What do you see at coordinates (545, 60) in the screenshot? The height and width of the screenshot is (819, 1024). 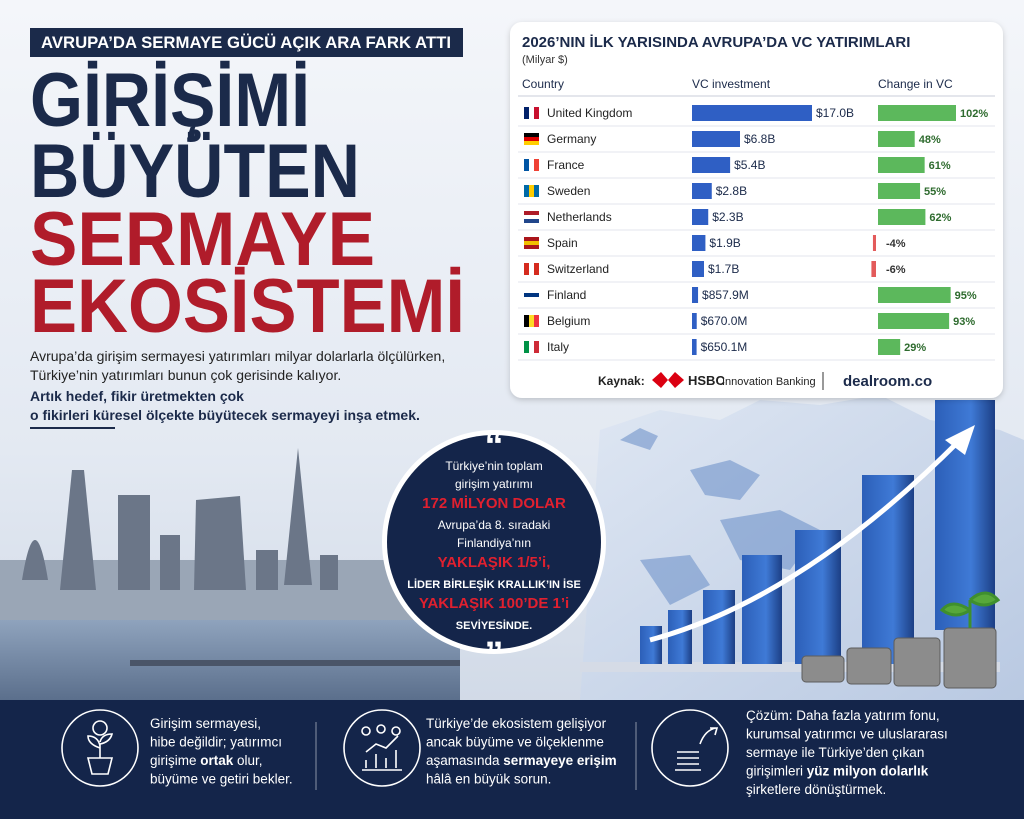 I see `table-subtitle: (Milyar $)` at bounding box center [545, 60].